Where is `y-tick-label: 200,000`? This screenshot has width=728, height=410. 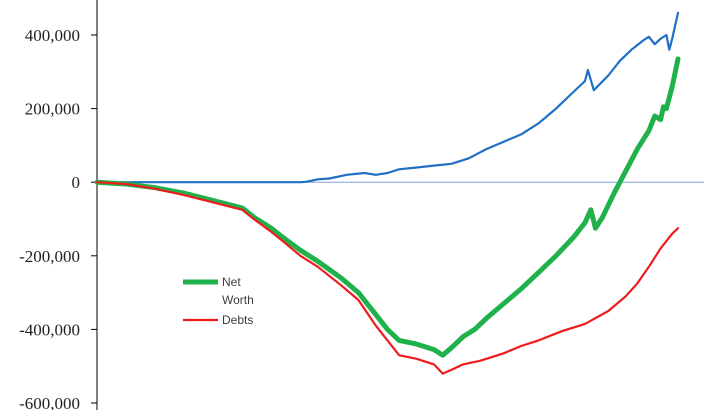
y-tick-label: 200,000 is located at coordinates (52, 109).